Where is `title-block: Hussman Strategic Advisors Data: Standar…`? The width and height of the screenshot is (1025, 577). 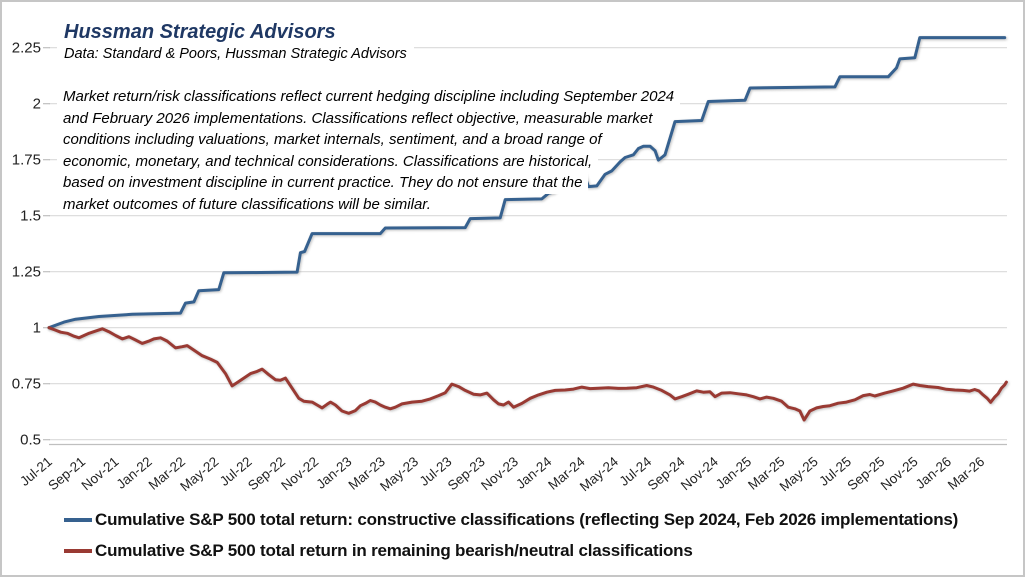 title-block: Hussman Strategic Advisors Data: Standar… is located at coordinates (235, 42).